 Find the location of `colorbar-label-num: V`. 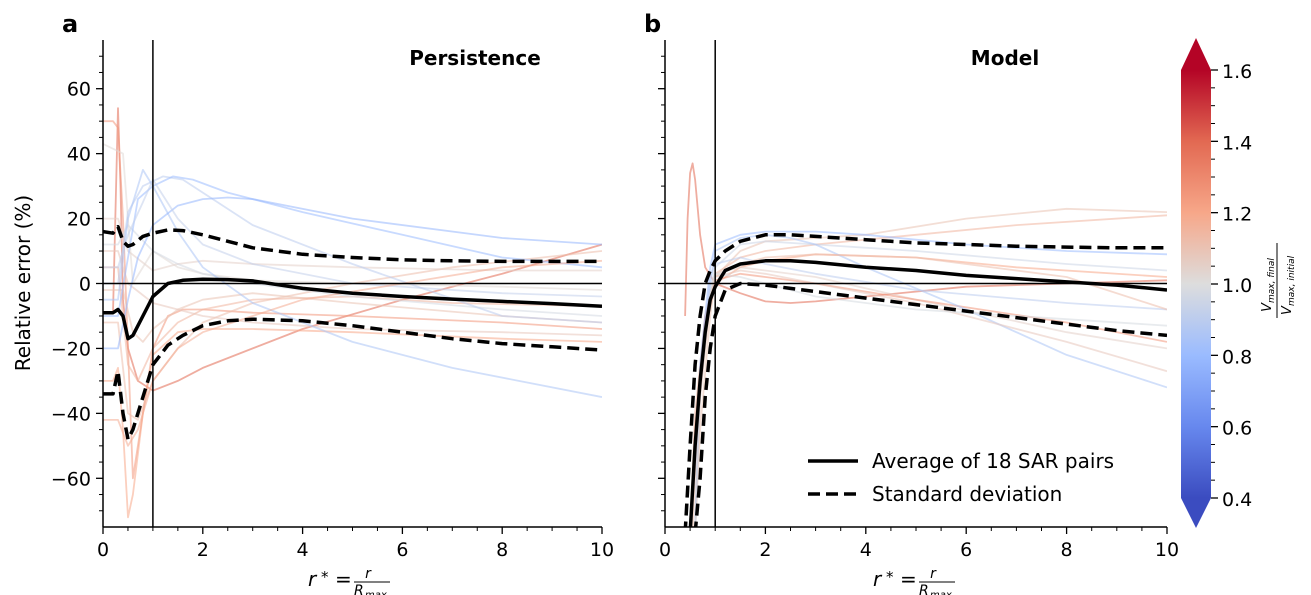

colorbar-label-num: V is located at coordinates (1267, 307).